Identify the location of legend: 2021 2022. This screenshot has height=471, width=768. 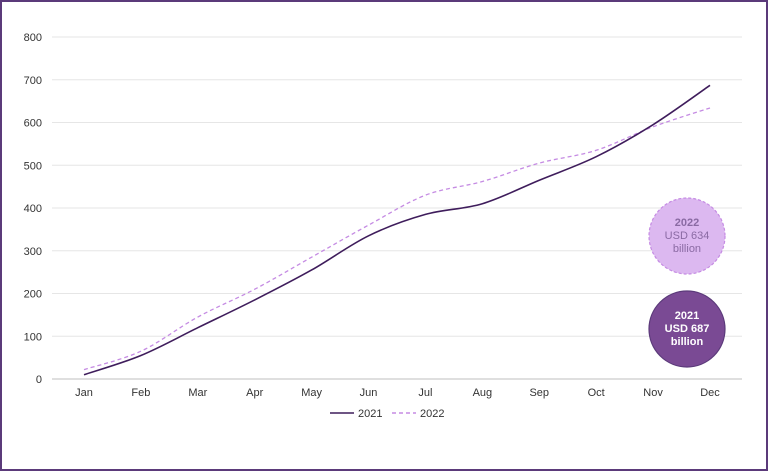
(387, 414).